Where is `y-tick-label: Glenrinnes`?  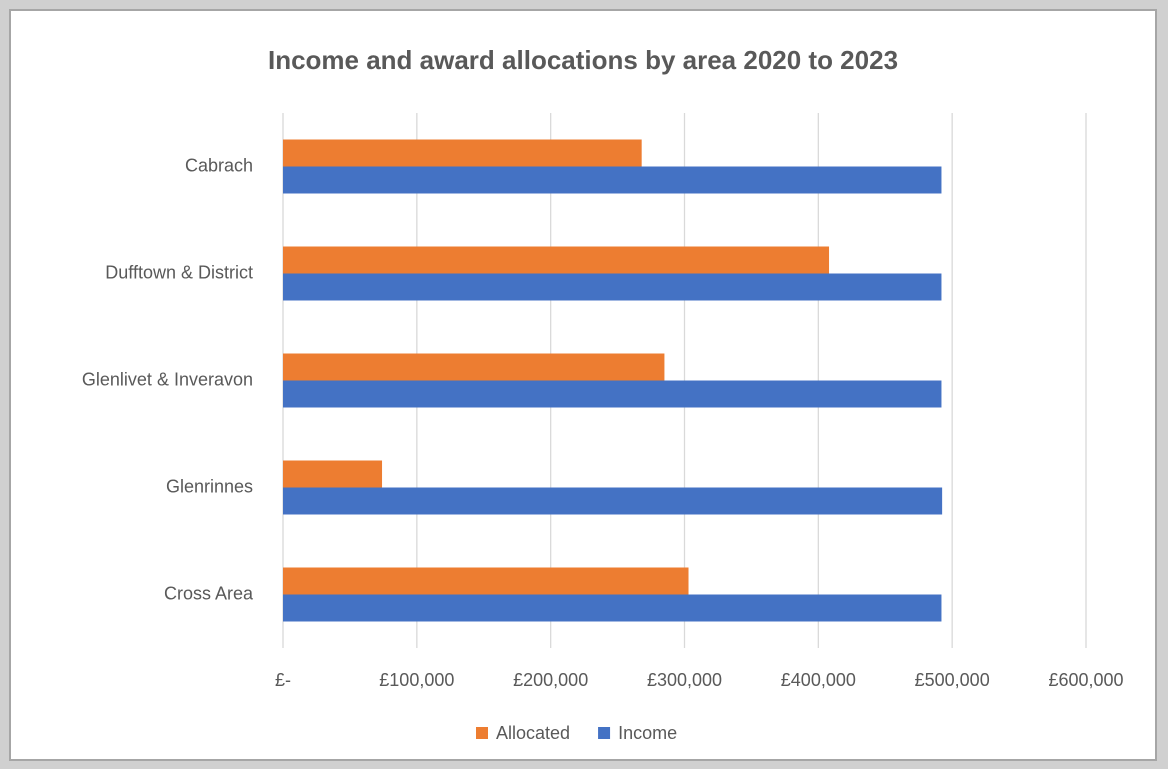 y-tick-label: Glenrinnes is located at coordinates (209, 486).